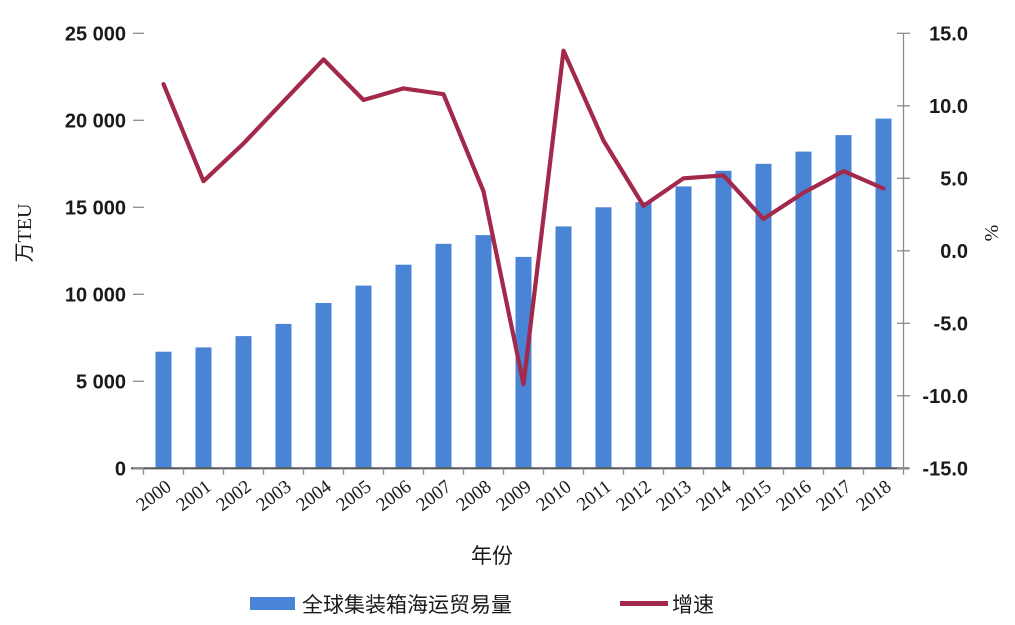 Image resolution: width=1015 pixels, height=625 pixels. What do you see at coordinates (594, 495) in the screenshot?
I see `x-axis-year-label: 2011` at bounding box center [594, 495].